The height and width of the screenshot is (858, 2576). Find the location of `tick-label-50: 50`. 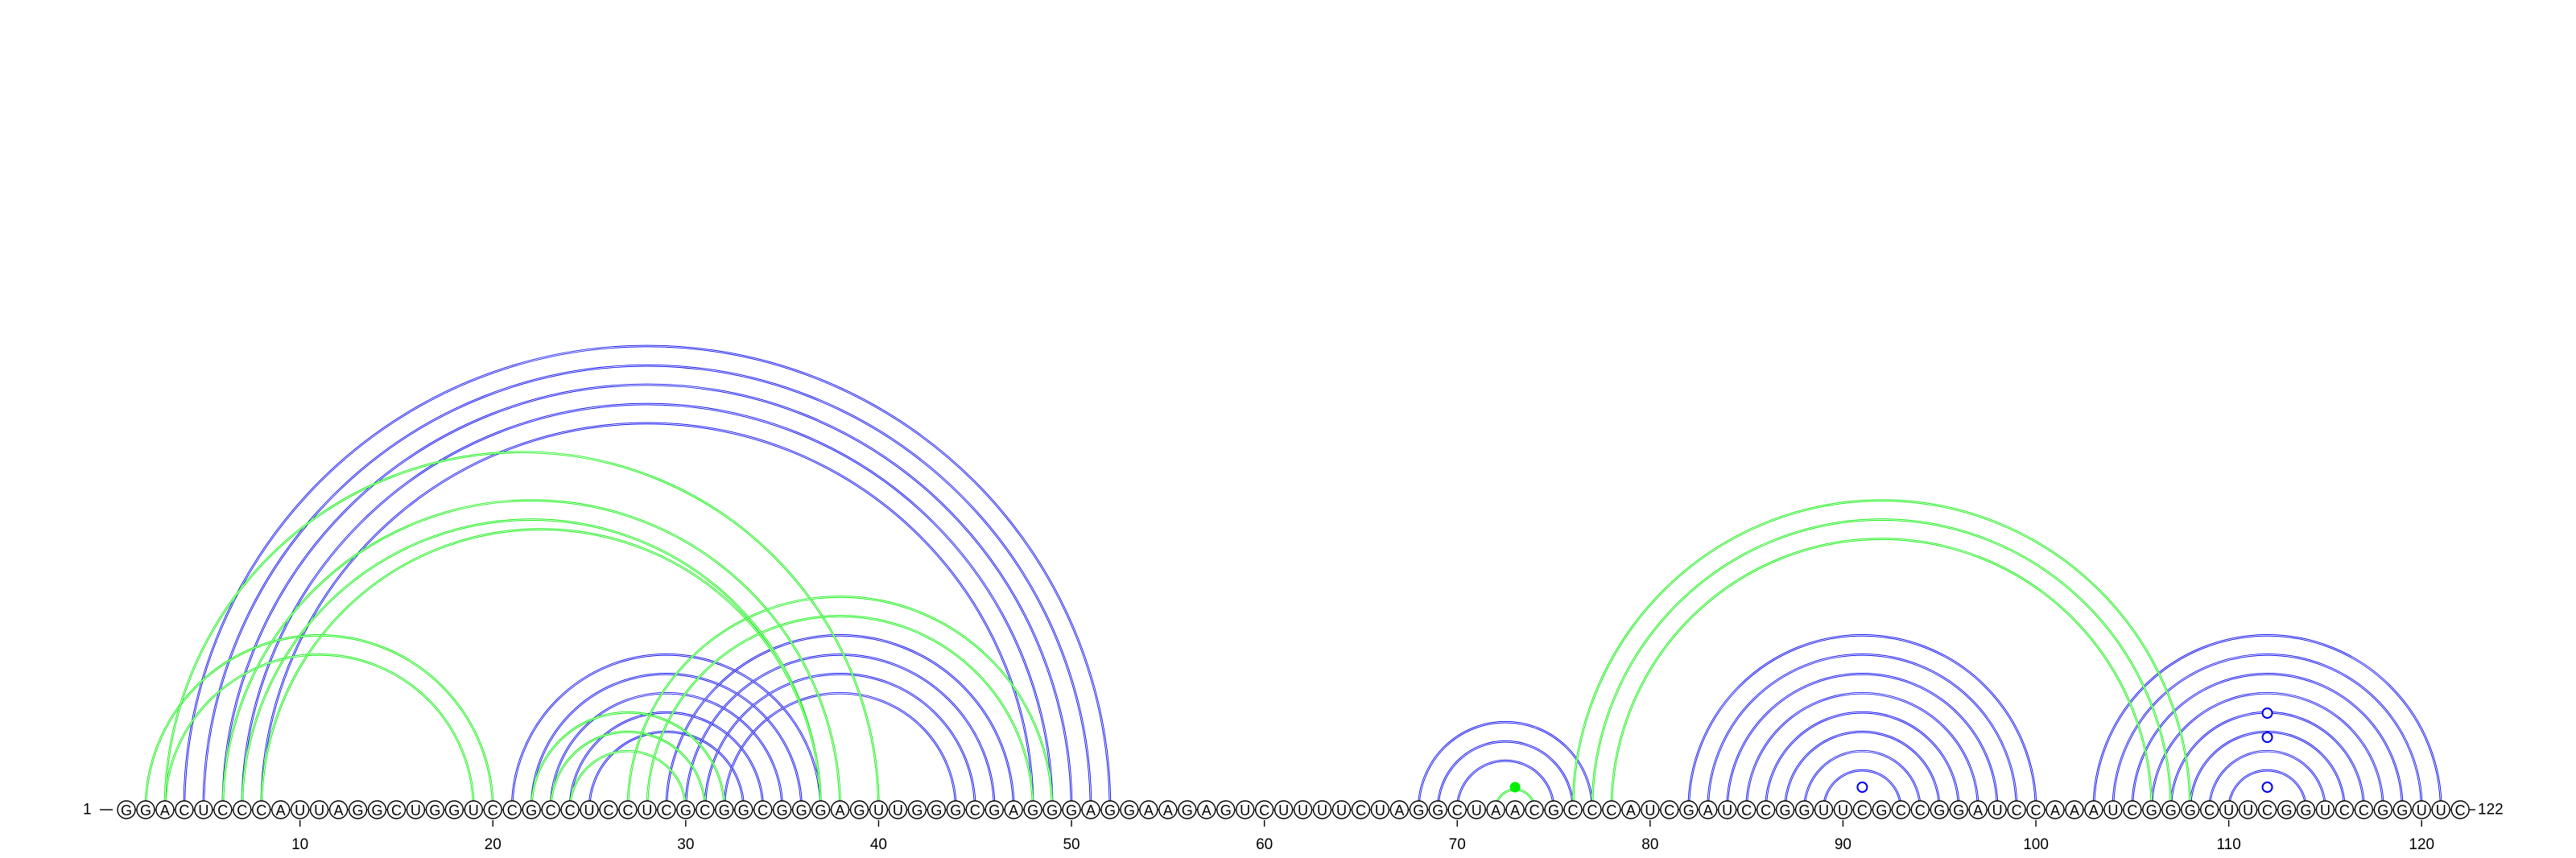

tick-label-50: 50 is located at coordinates (1071, 845).